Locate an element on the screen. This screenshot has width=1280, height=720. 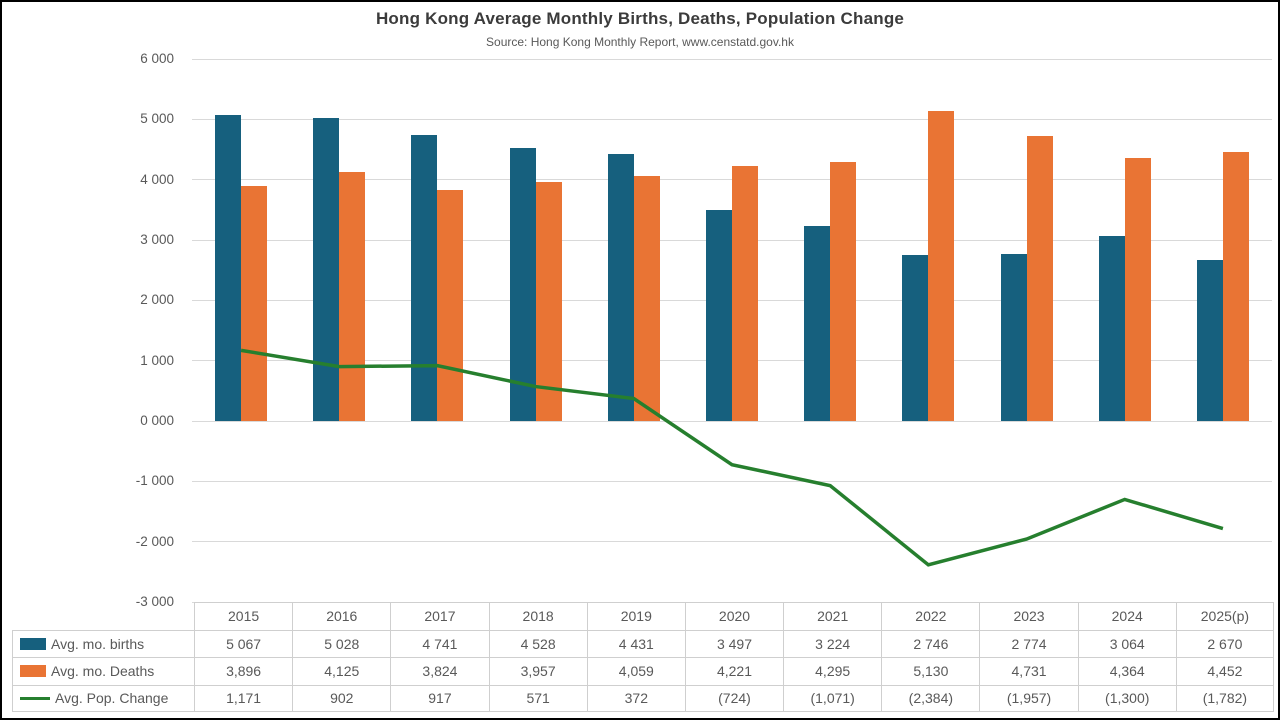
value-cell: 571 is located at coordinates (537, 698).